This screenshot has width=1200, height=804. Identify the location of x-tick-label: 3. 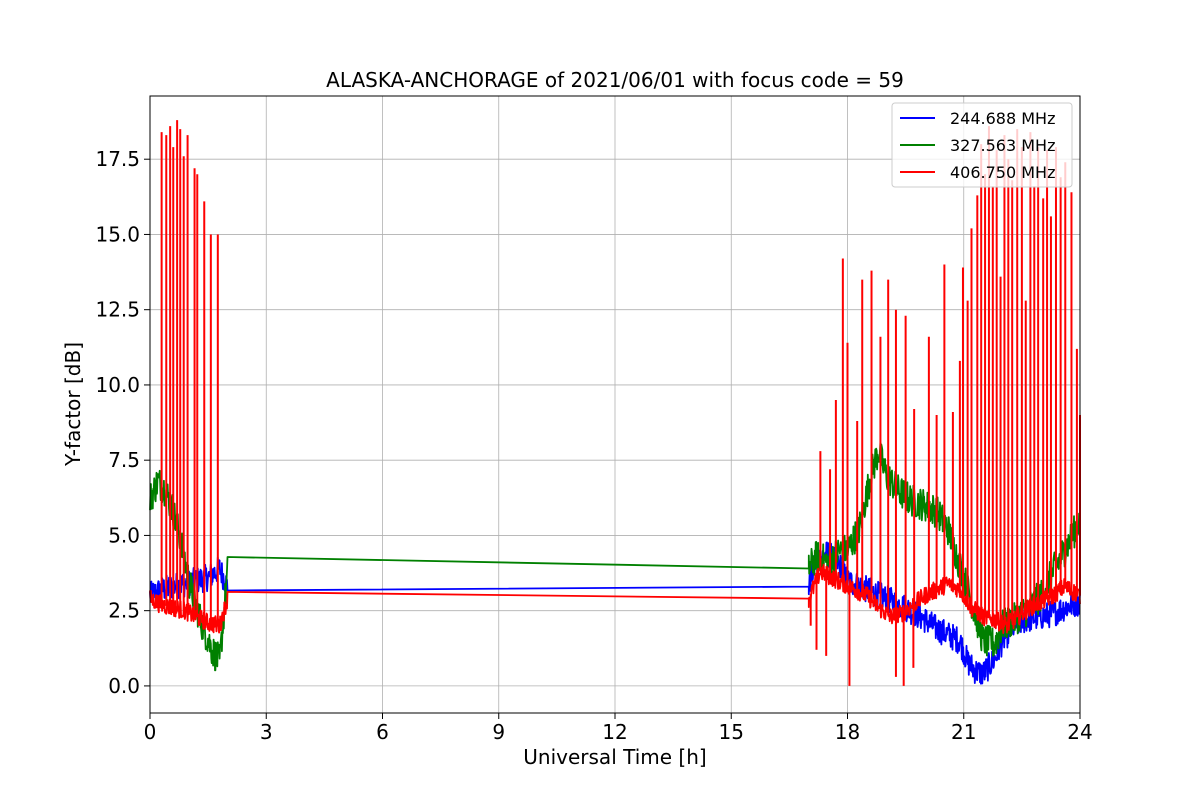
(266, 732).